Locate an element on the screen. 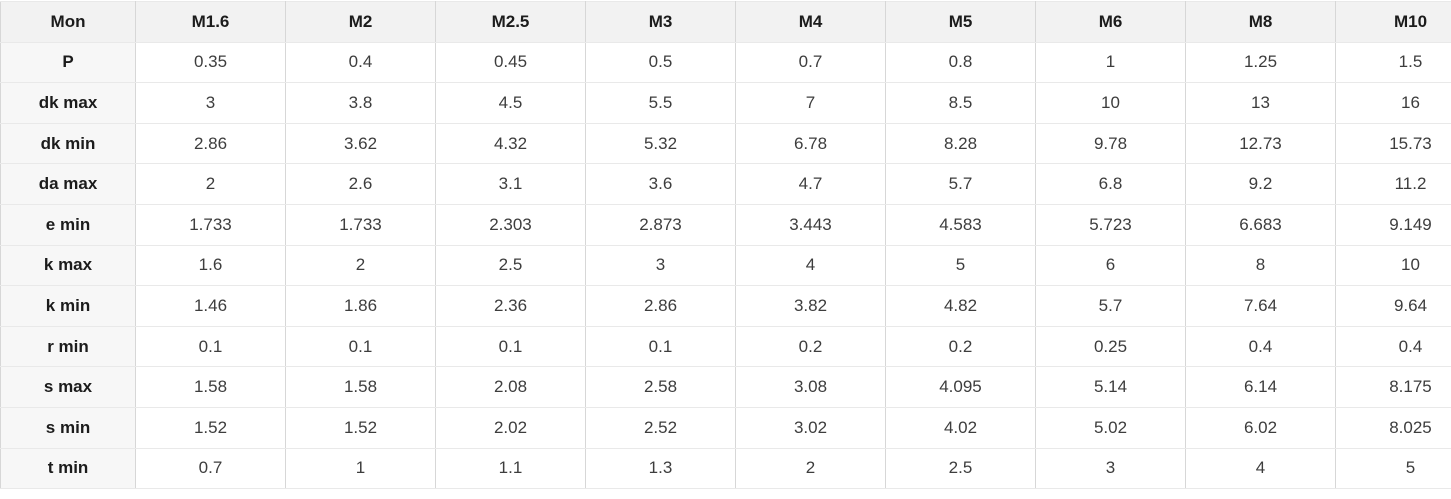 The image size is (1451, 499). table-row: k max 1.6 2 2.5 3 4 5 6 8 10 is located at coordinates (725, 265).